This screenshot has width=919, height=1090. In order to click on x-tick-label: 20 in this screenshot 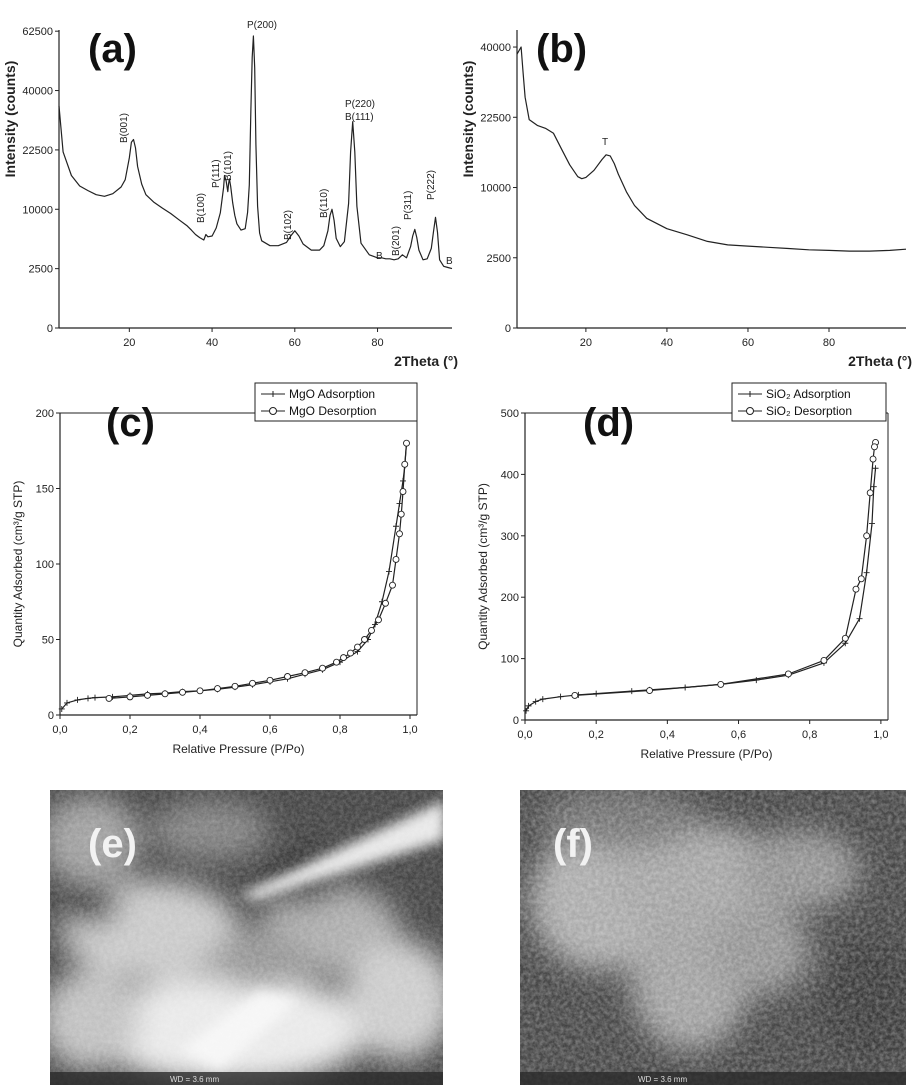, I will do `click(129, 343)`.